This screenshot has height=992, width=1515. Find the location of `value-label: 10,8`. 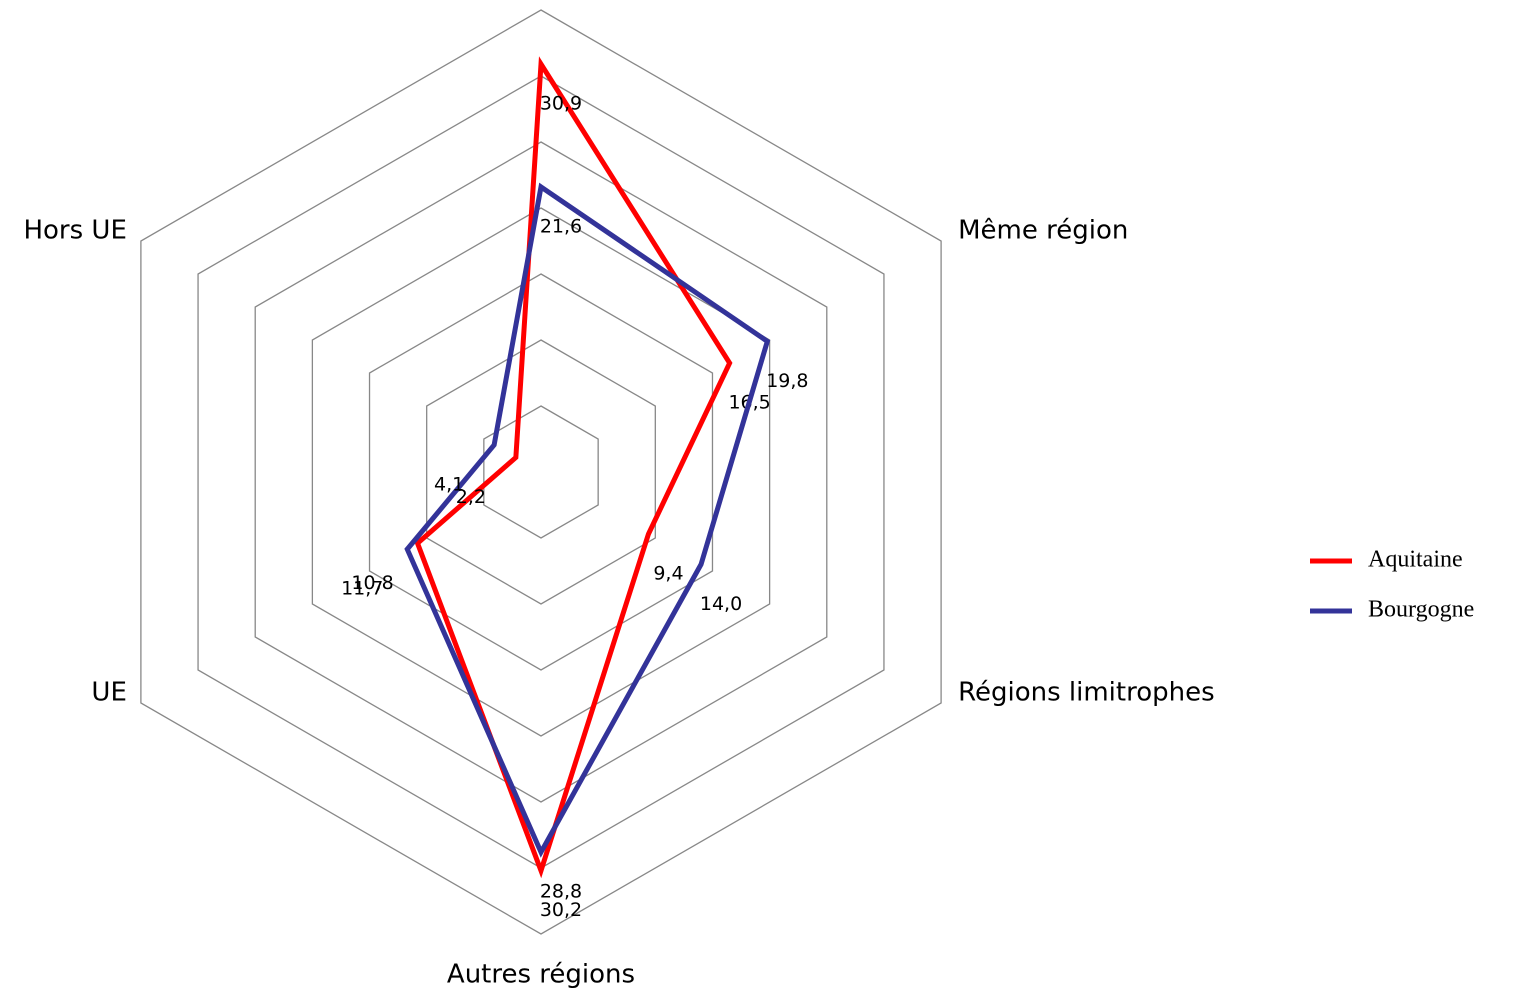

value-label: 10,8 is located at coordinates (372, 583).